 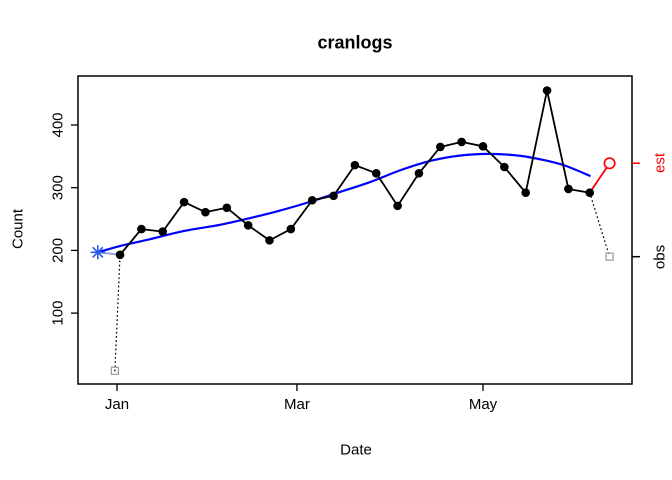 I want to click on y-axis-tick-label: 400, so click(x=57, y=124).